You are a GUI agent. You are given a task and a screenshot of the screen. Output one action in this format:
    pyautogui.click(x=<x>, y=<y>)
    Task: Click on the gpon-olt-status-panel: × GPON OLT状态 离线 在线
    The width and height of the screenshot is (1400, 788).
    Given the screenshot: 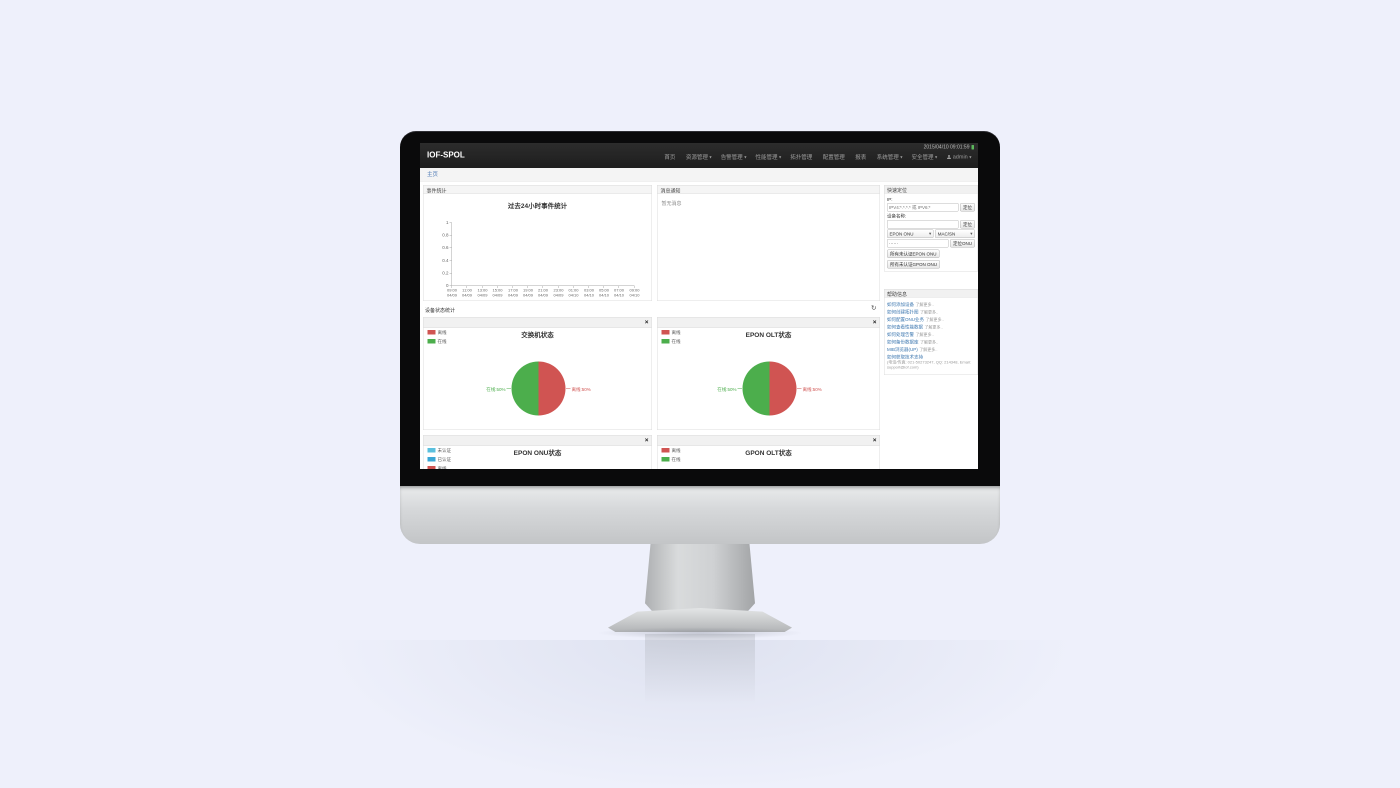 What is the action you would take?
    pyautogui.click(x=768, y=452)
    